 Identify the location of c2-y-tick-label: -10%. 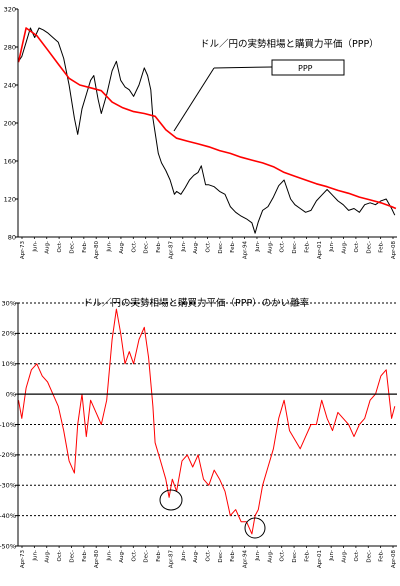
(8, 425).